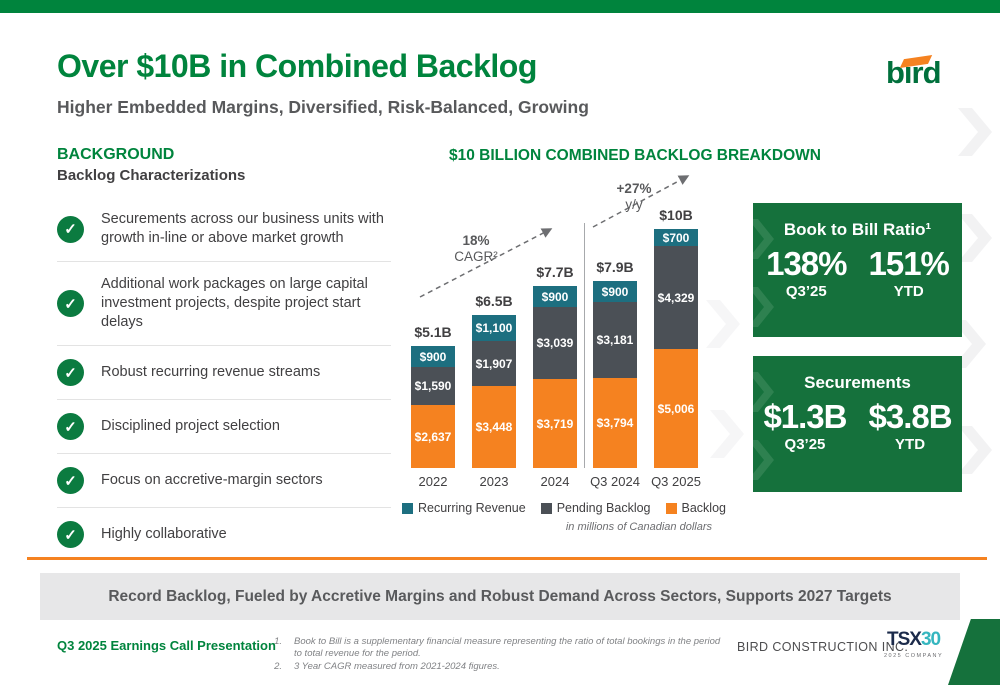 This screenshot has width=1000, height=685. Describe the element at coordinates (166, 645) in the screenshot. I see `footer-presentation-title: Q3 2025 Earnings Call Presentation` at that location.